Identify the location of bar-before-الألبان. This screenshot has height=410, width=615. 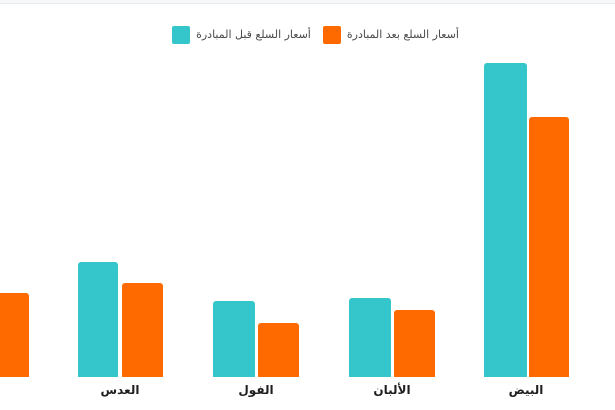
(370, 337).